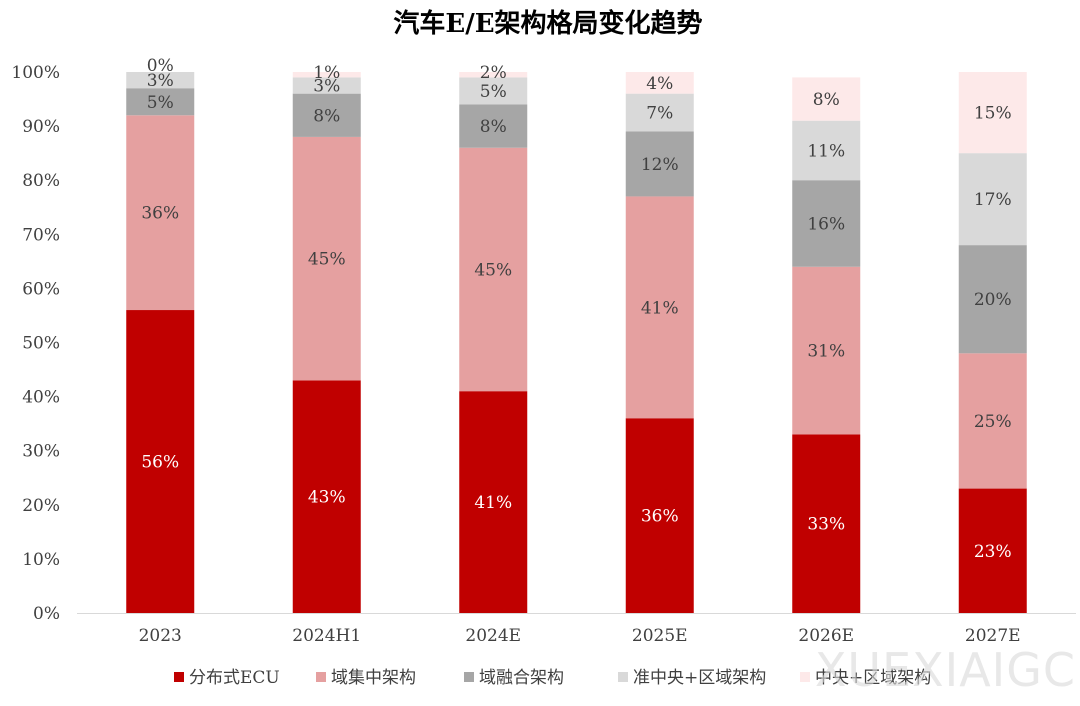 This screenshot has height=706, width=1080. I want to click on y-tick-label: 80%, so click(41, 181).